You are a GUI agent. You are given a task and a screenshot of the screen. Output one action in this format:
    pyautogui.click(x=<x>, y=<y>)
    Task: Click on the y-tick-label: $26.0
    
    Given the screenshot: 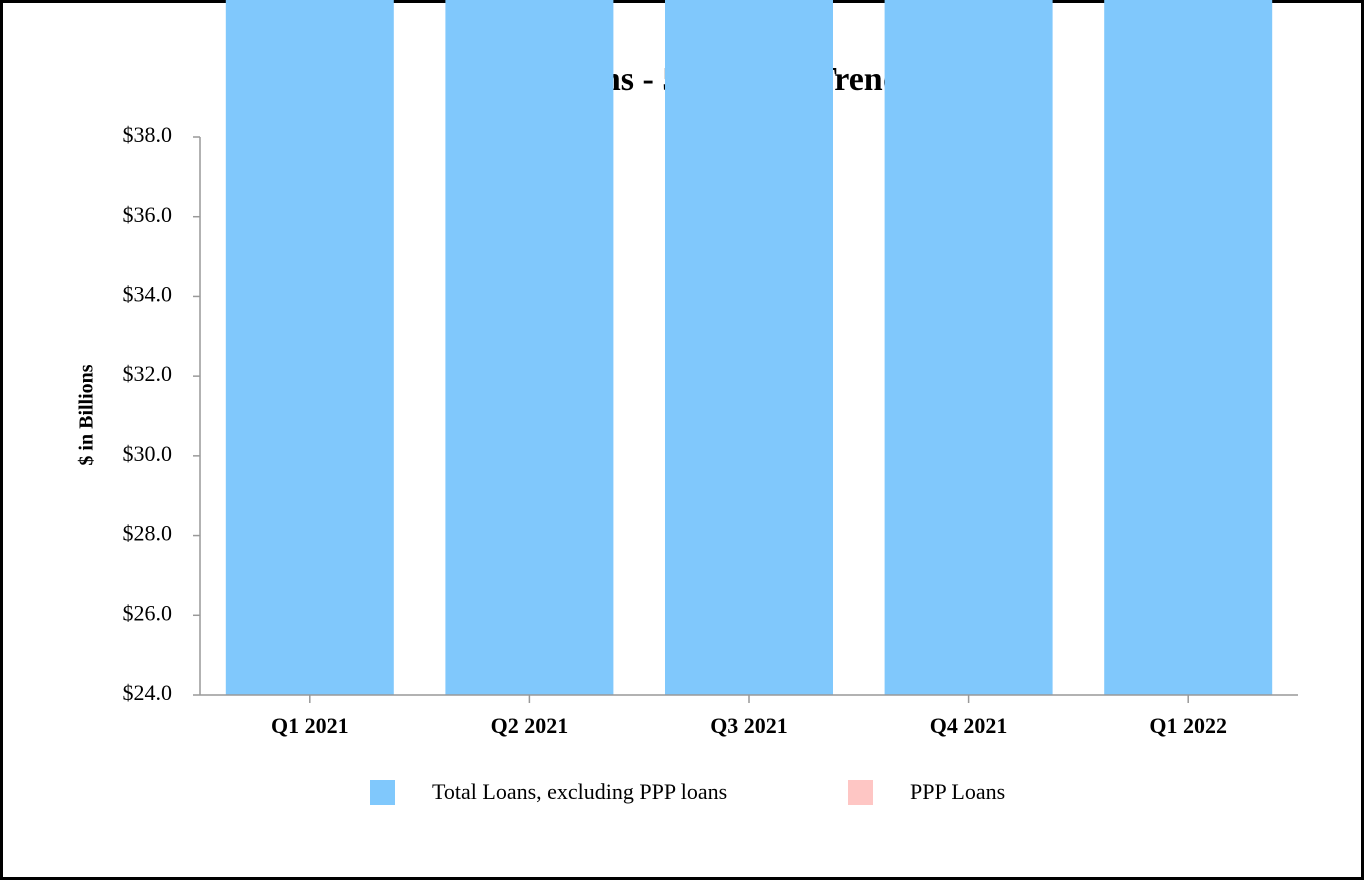 What is the action you would take?
    pyautogui.click(x=148, y=612)
    